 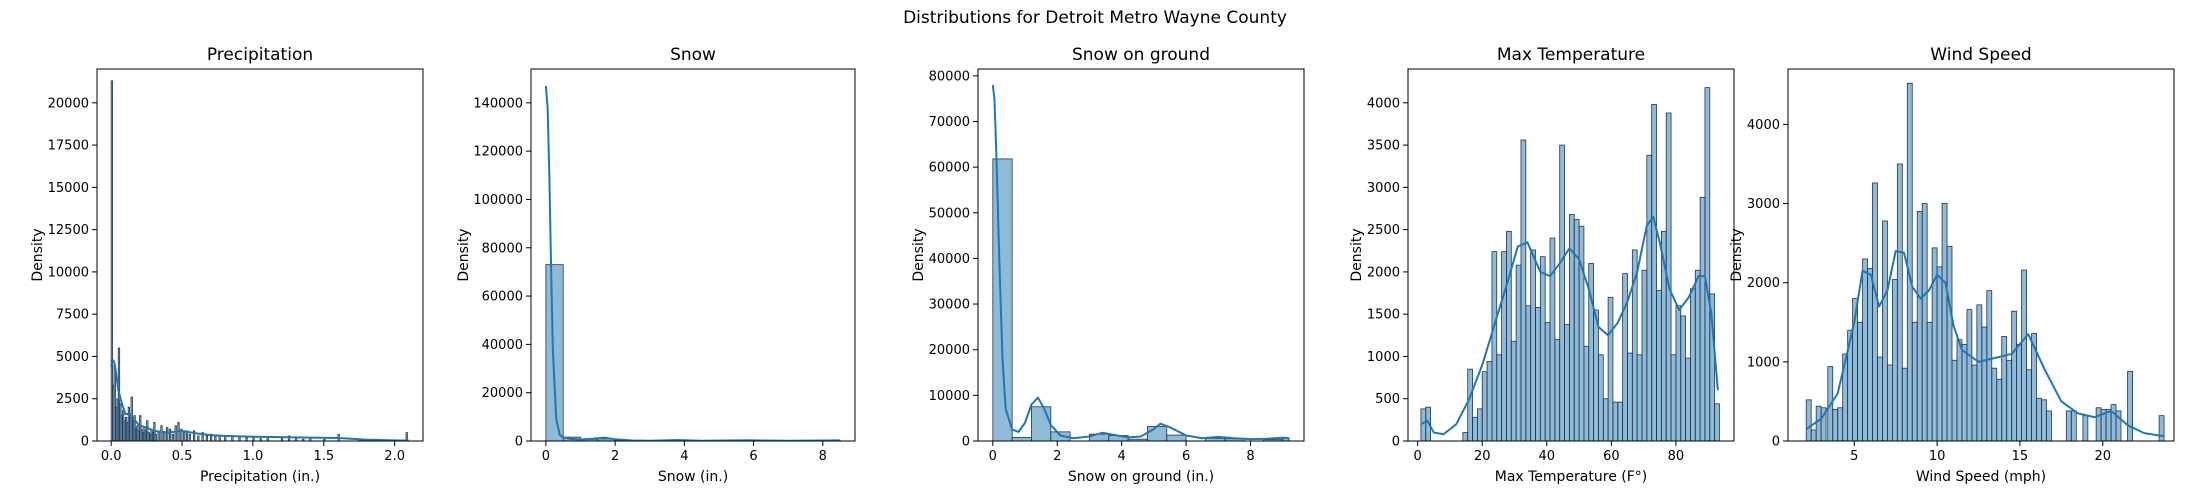 I want to click on x-tick-label: 80, so click(x=1676, y=456).